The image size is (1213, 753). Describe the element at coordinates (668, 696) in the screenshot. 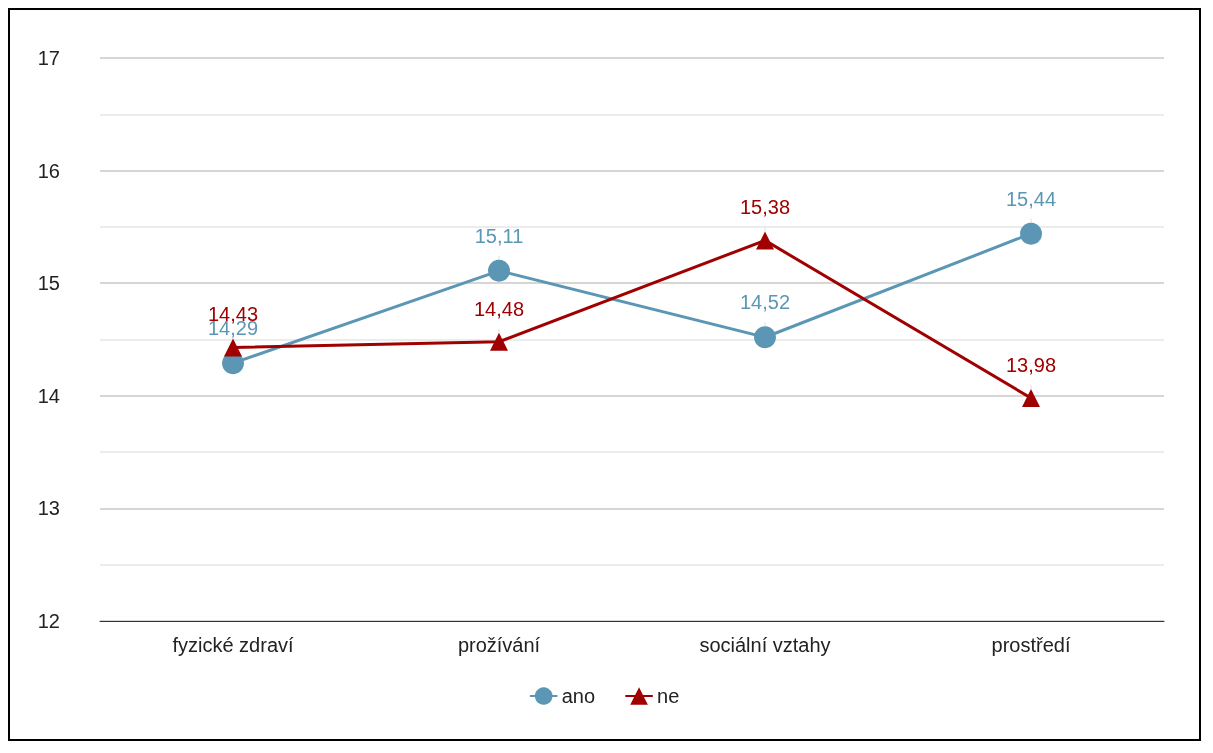

I see `legend-label: ne` at that location.